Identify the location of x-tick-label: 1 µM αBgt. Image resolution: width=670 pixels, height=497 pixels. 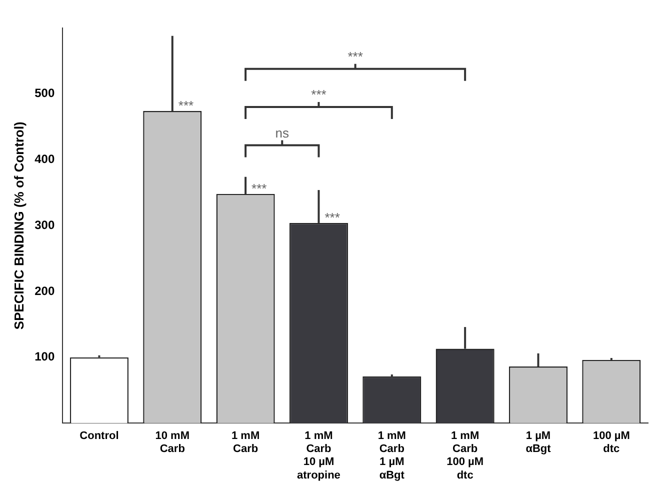
(539, 443).